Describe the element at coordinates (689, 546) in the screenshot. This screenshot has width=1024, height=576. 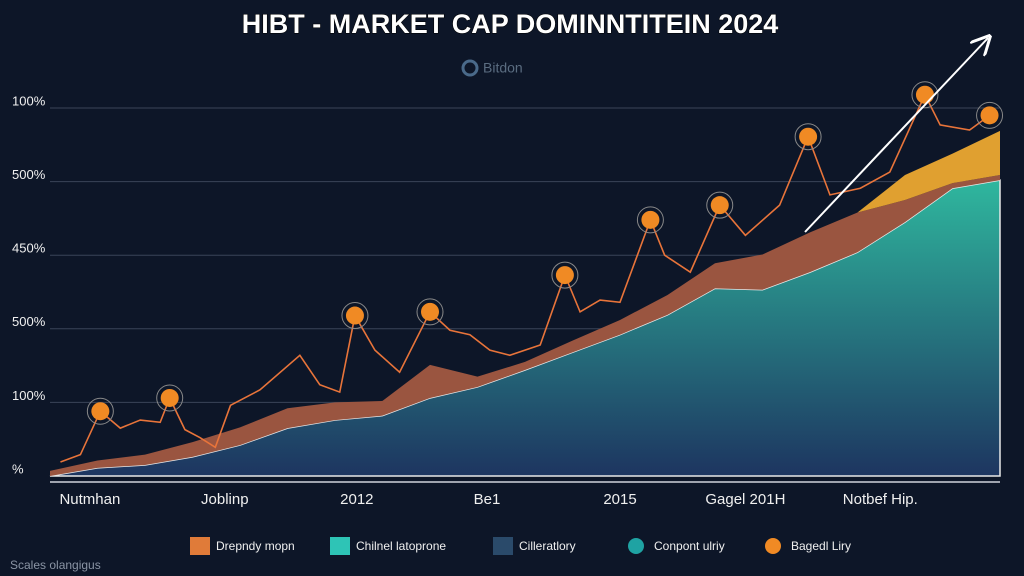
I see `legend-label: Conpont ulriy` at that location.